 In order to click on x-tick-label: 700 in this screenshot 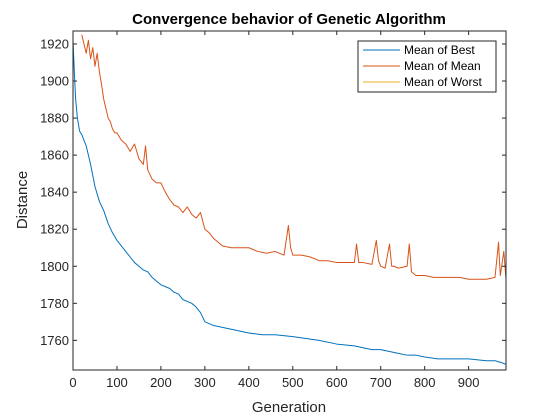, I will do `click(381, 382)`.